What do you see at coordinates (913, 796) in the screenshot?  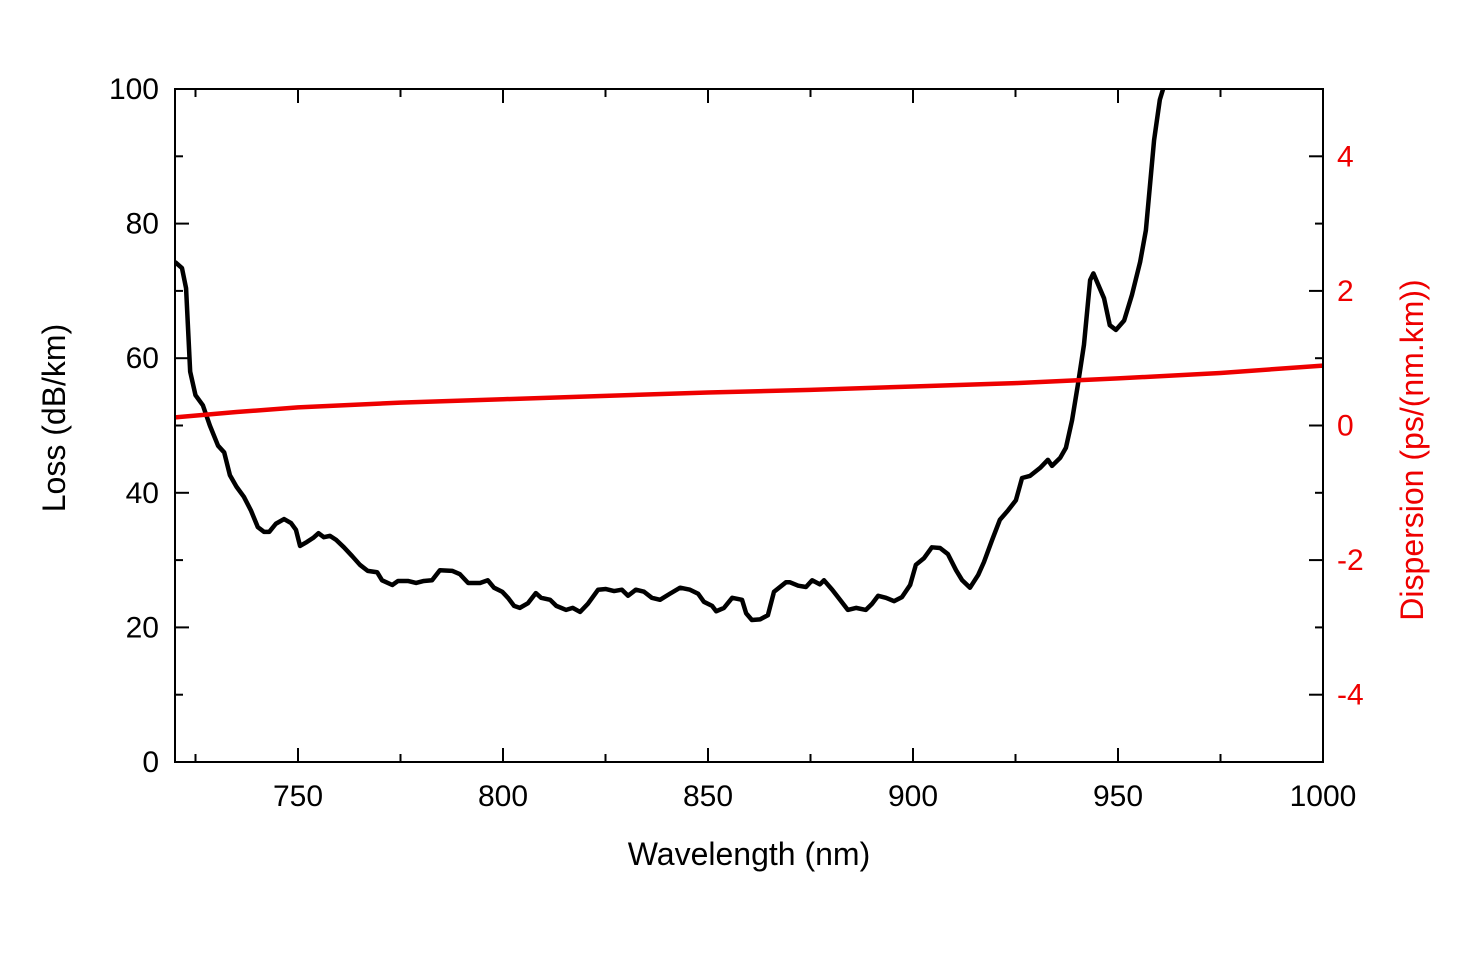 I see `x-tick-label: 900` at bounding box center [913, 796].